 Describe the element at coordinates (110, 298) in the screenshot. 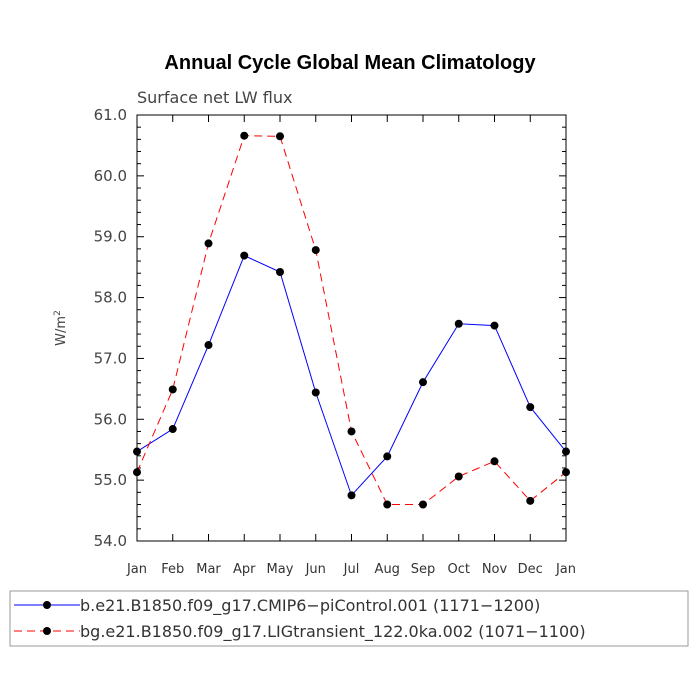

I see `y-tick-label: 58.0` at that location.